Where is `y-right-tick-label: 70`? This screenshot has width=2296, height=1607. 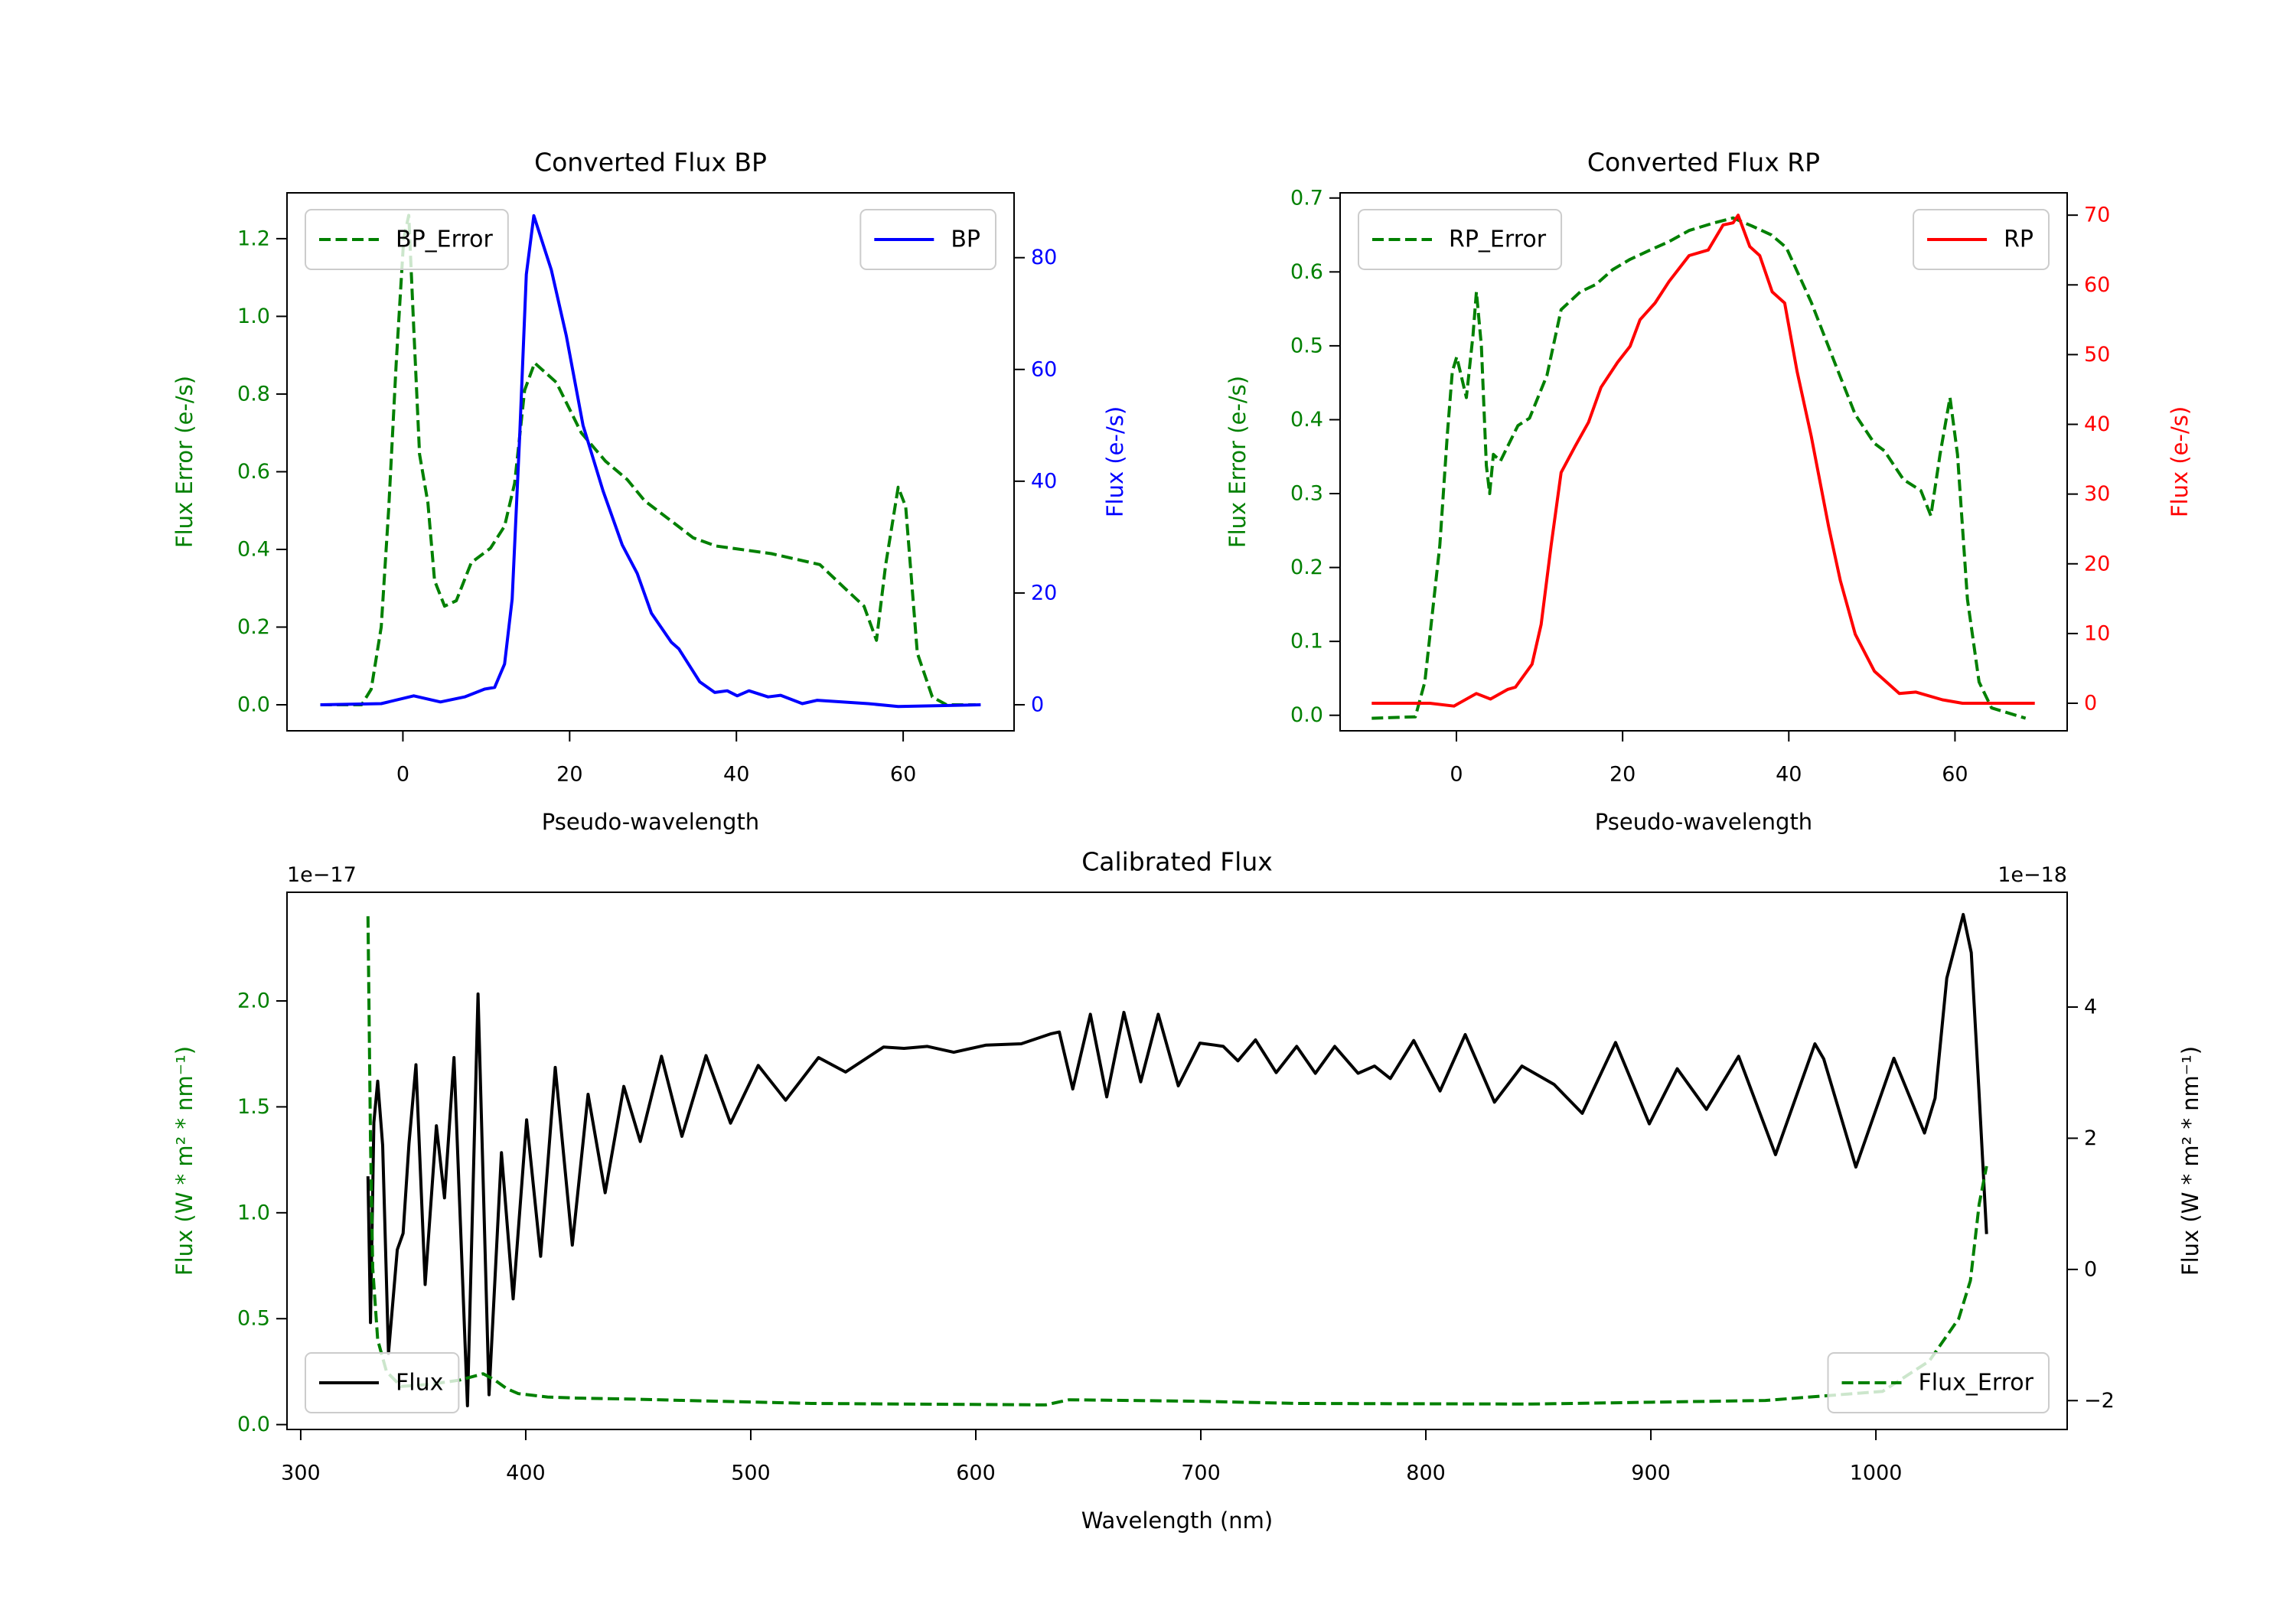 y-right-tick-label: 70 is located at coordinates (2097, 215).